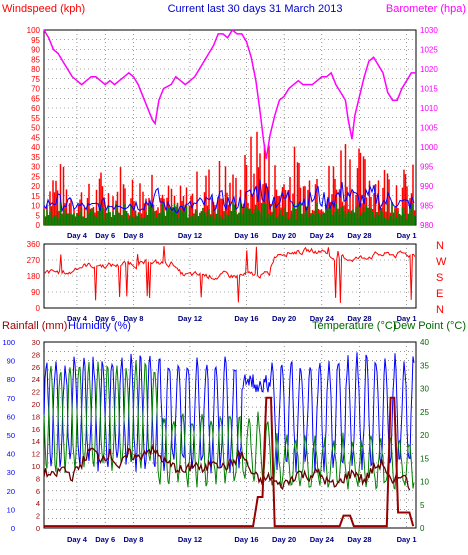  Describe the element at coordinates (35, 118) in the screenshot. I see `y-left-tick-label: 55` at that location.